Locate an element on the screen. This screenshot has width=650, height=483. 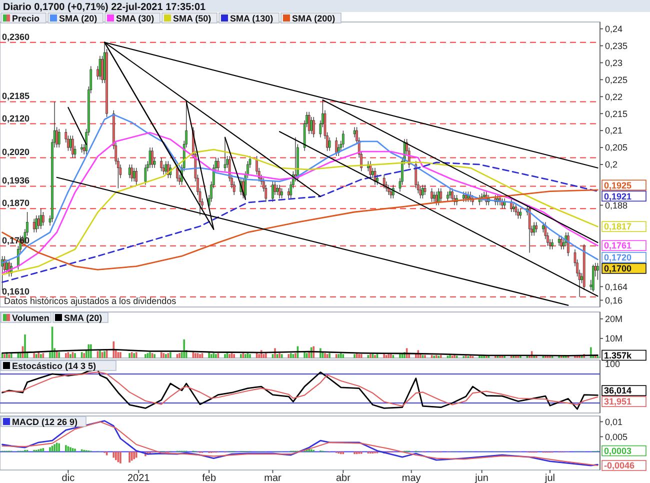
y-tick-label: 0,164 is located at coordinates (616, 287).